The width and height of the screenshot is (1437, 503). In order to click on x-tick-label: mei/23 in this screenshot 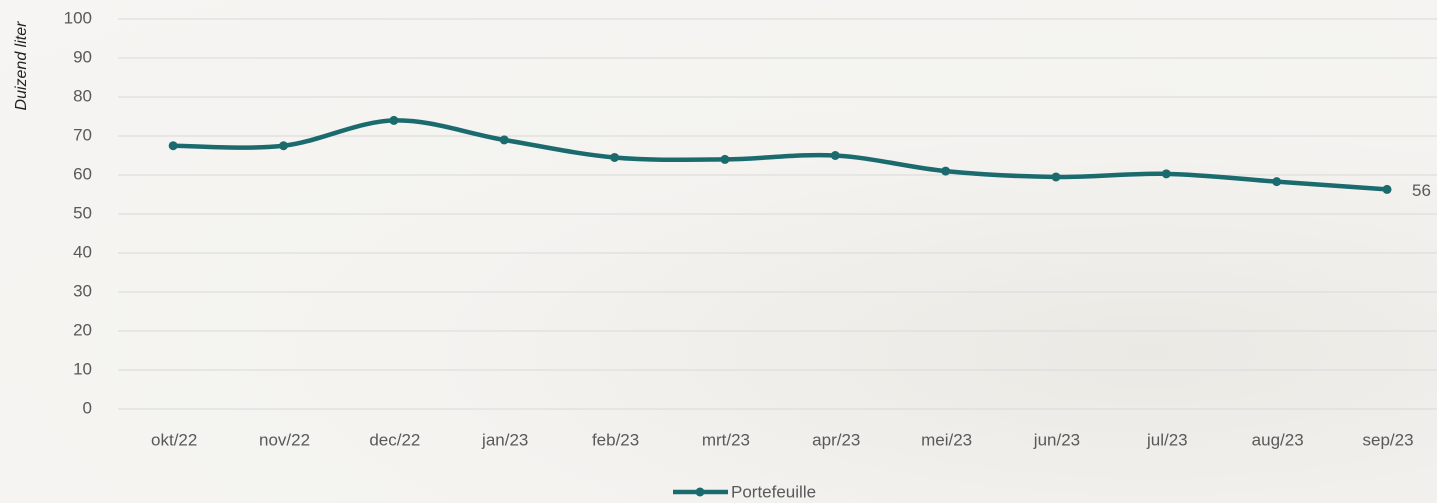, I will do `click(946, 439)`.